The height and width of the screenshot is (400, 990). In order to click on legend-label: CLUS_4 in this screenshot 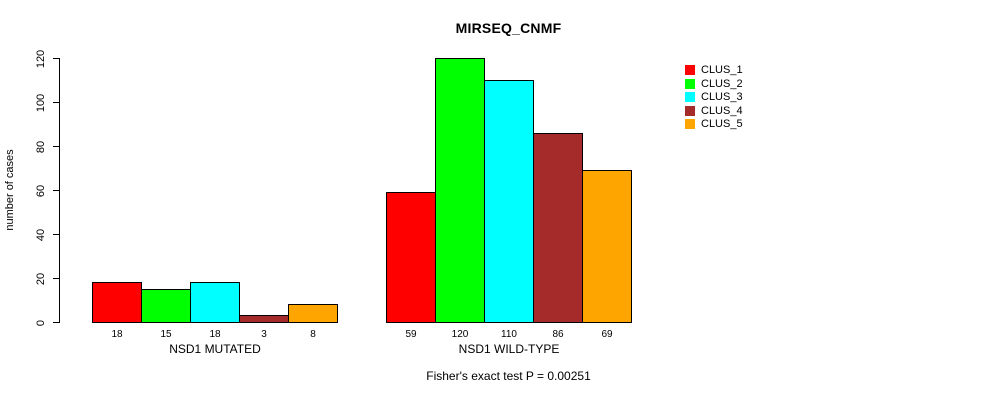, I will do `click(722, 110)`.